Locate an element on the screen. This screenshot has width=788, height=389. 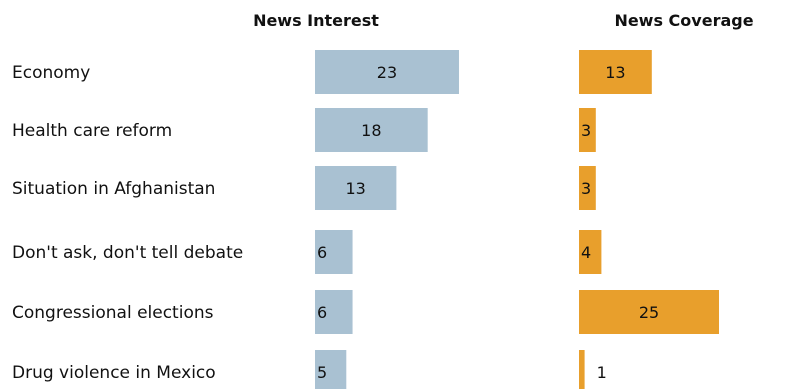
news-interest-bar-economy is located at coordinates (387, 72).